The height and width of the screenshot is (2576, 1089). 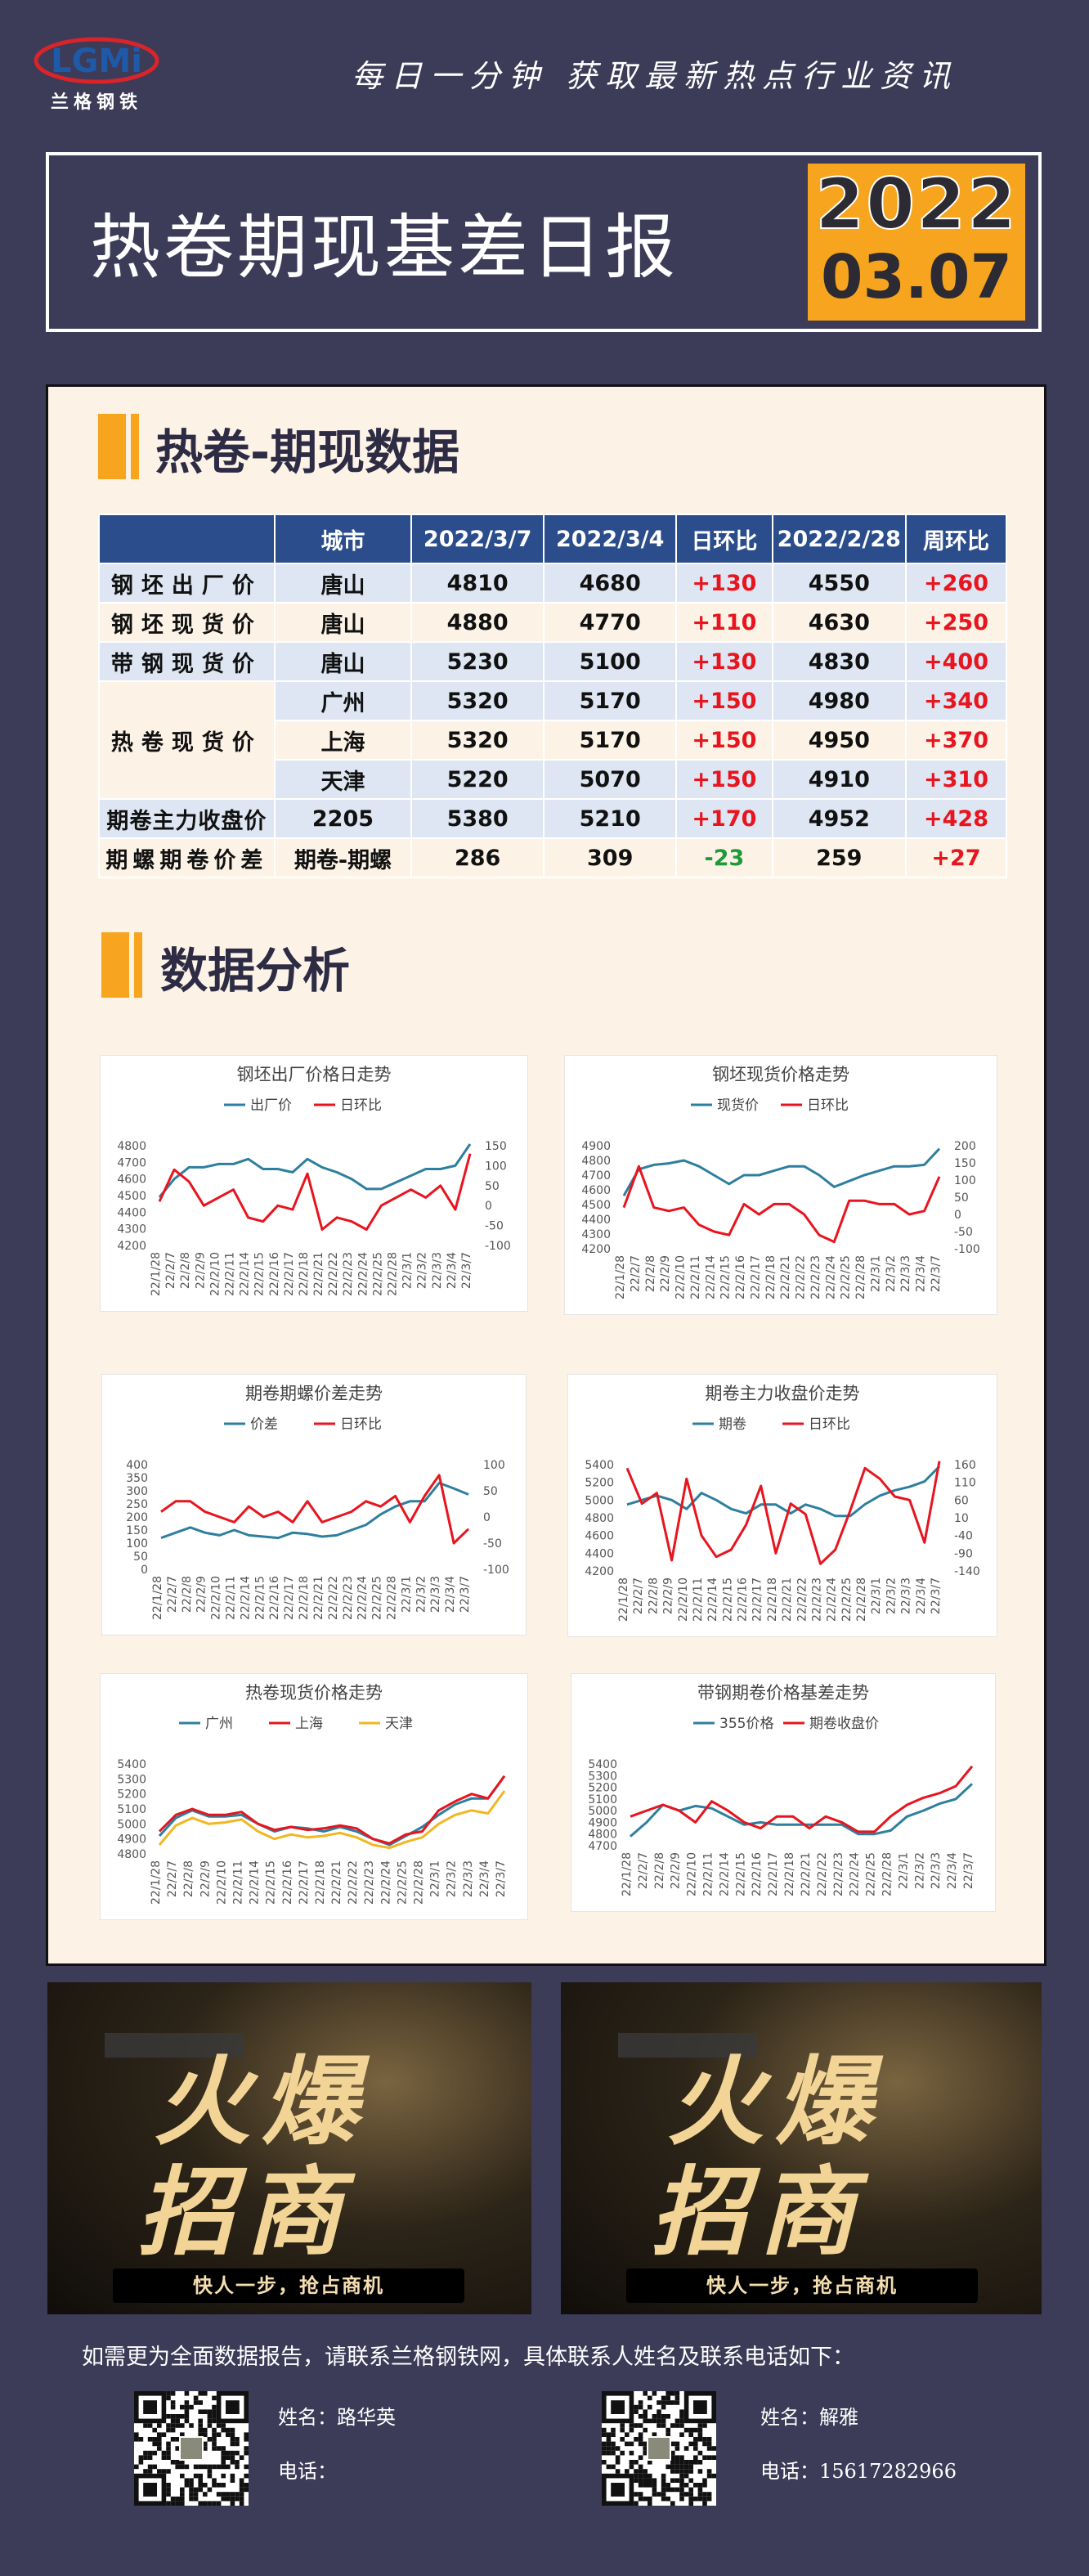 What do you see at coordinates (961, 1198) in the screenshot?
I see `y2-tick-label: 50` at bounding box center [961, 1198].